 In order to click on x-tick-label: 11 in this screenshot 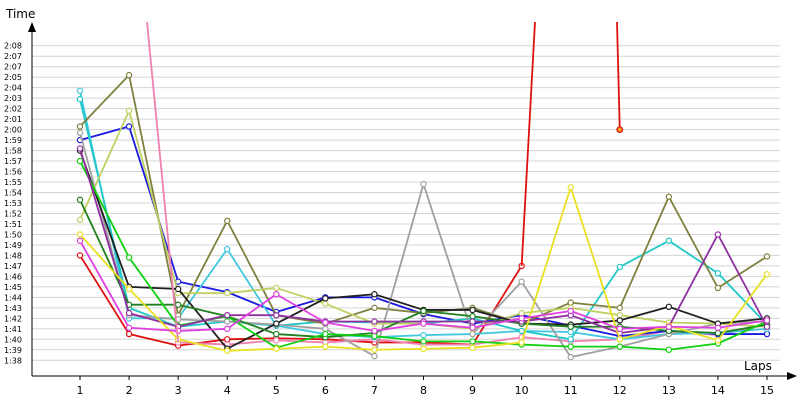, I will do `click(571, 390)`.